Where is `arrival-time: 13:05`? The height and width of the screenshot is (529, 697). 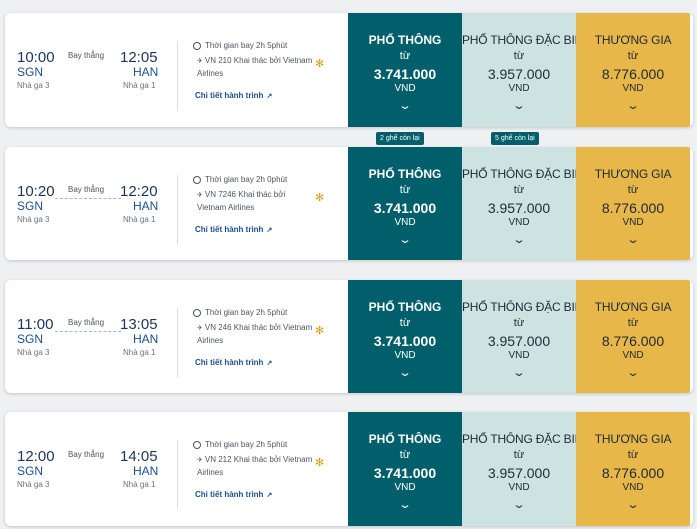 arrival-time: 13:05 is located at coordinates (139, 324).